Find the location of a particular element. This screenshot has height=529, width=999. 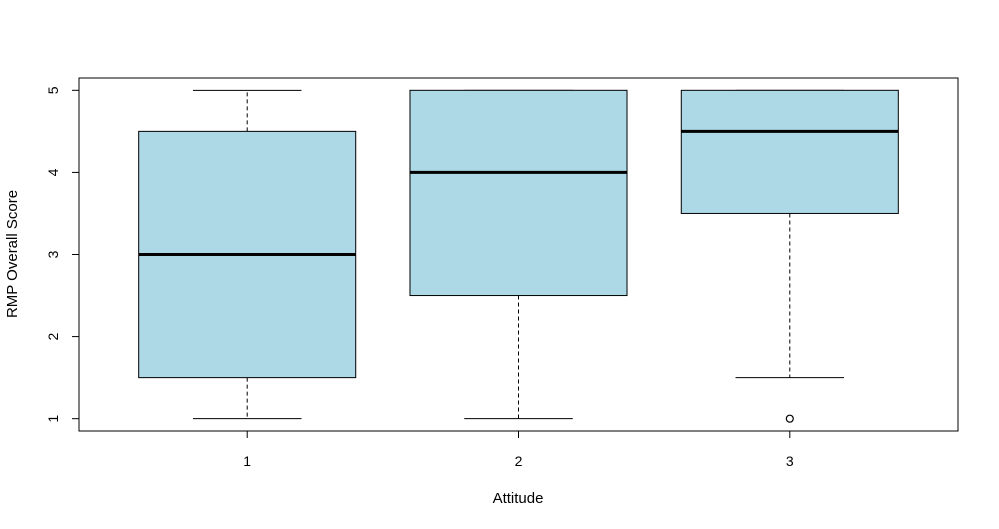

x-tick-label: 2 is located at coordinates (519, 461).